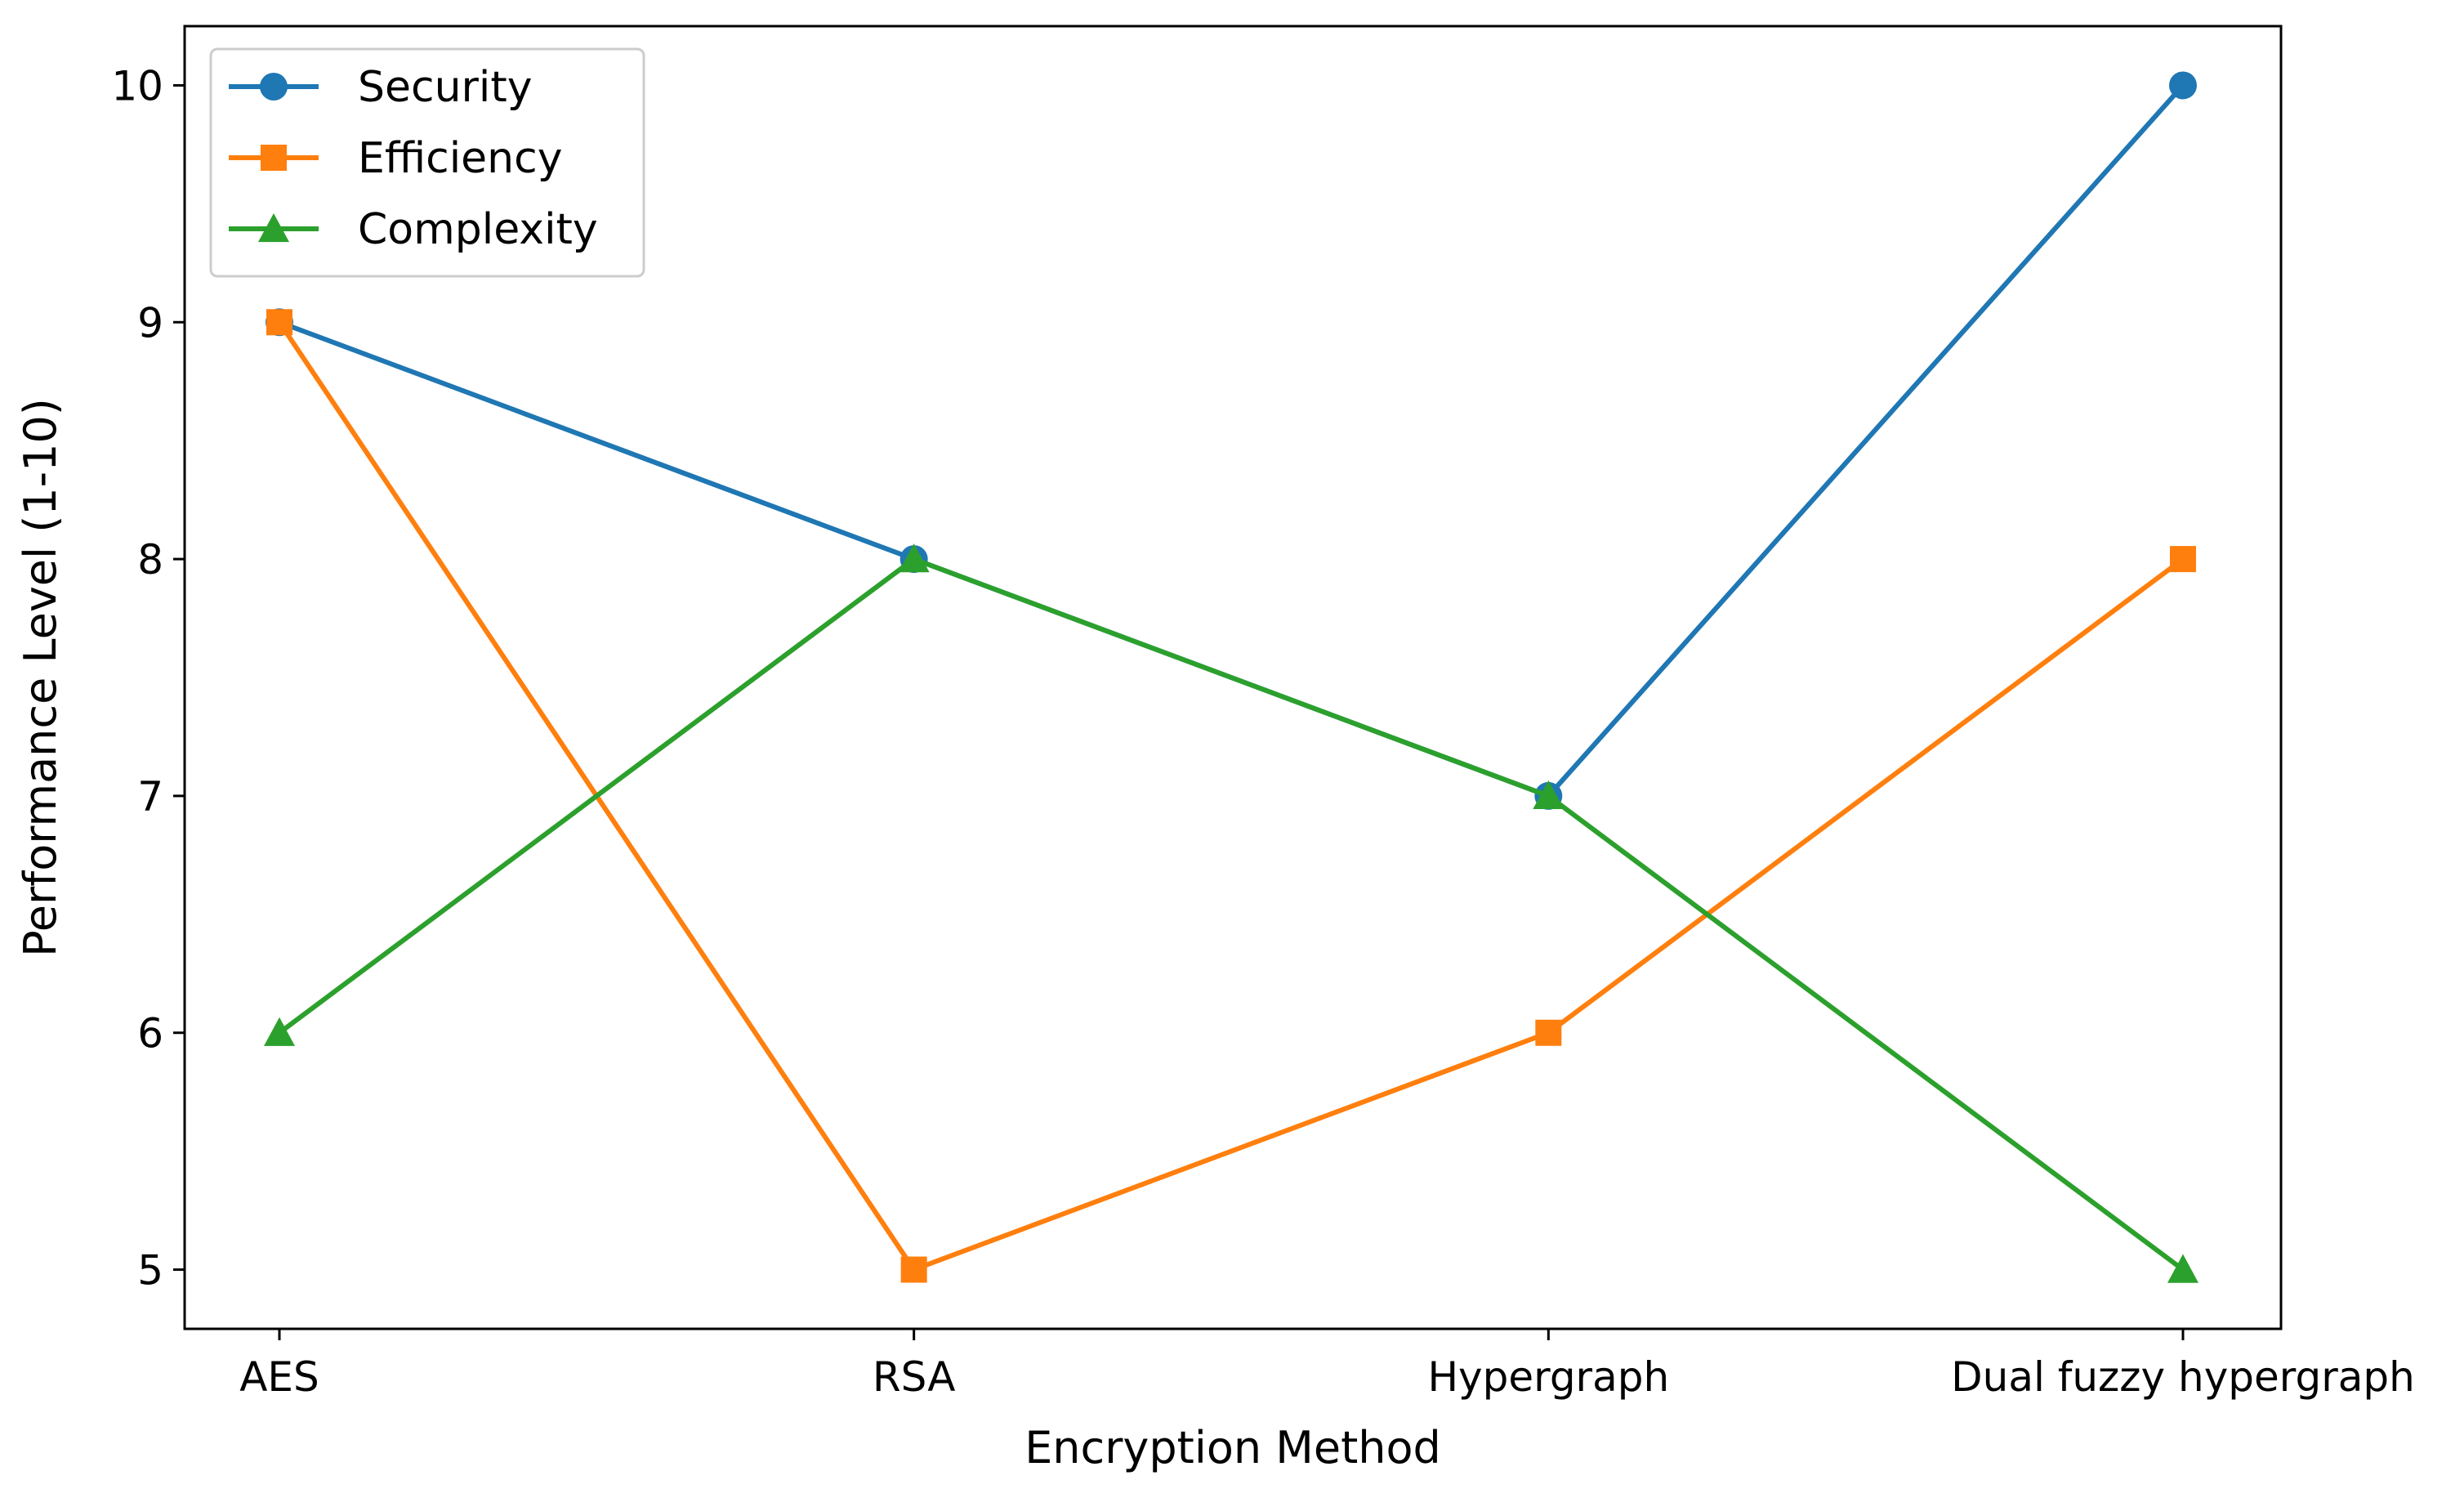  I want to click on legend: Security Efficiency Complexity, so click(427, 163).